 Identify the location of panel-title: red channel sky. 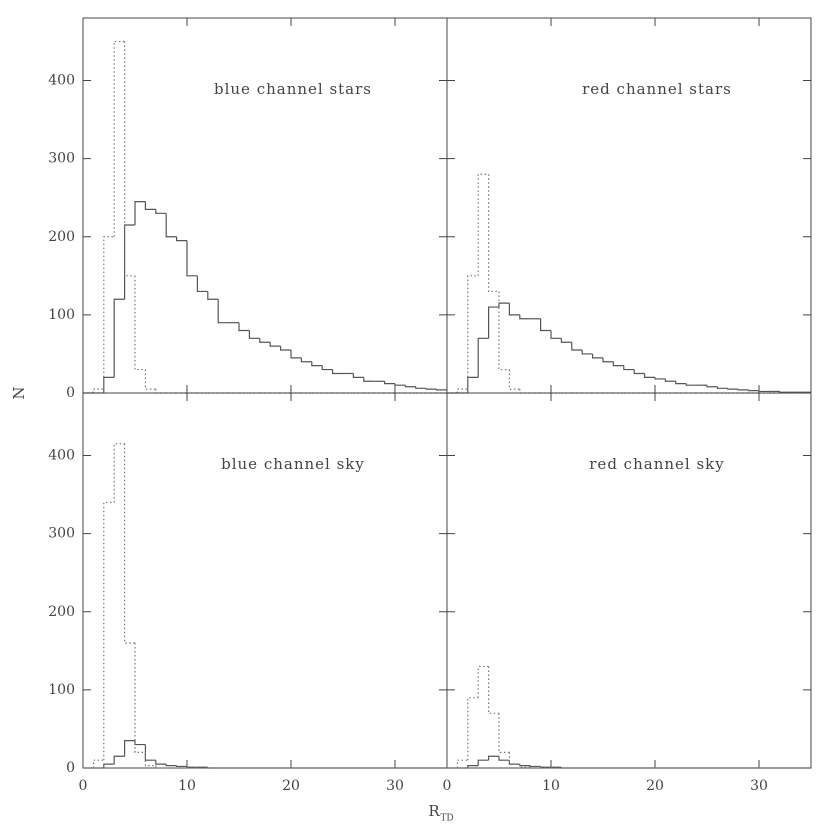
(656, 464).